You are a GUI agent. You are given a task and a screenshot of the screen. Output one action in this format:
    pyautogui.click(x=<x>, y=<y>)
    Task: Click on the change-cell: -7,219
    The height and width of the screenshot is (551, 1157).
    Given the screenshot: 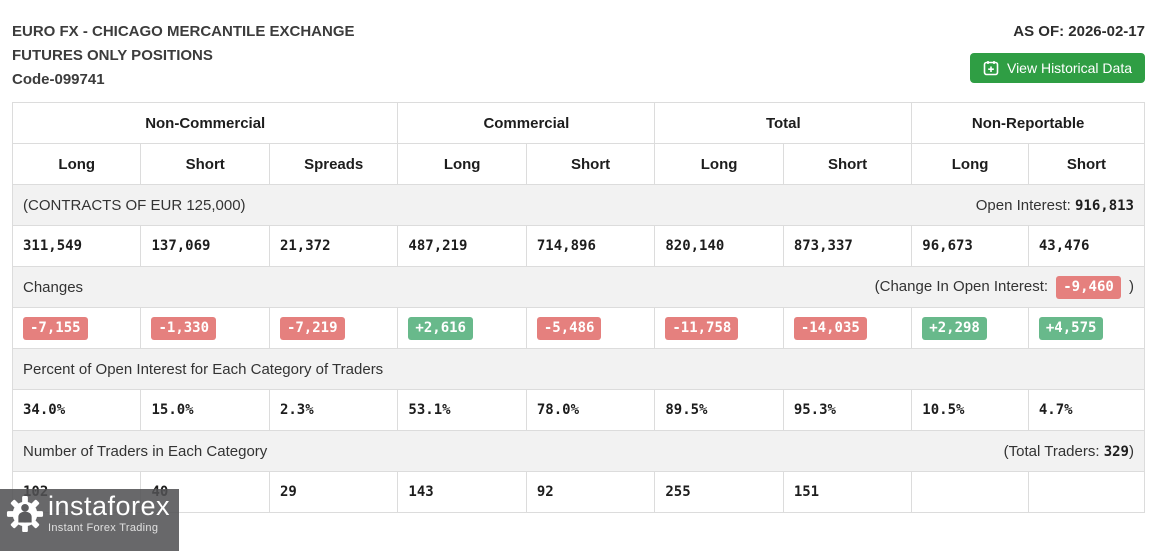 What is the action you would take?
    pyautogui.click(x=333, y=328)
    